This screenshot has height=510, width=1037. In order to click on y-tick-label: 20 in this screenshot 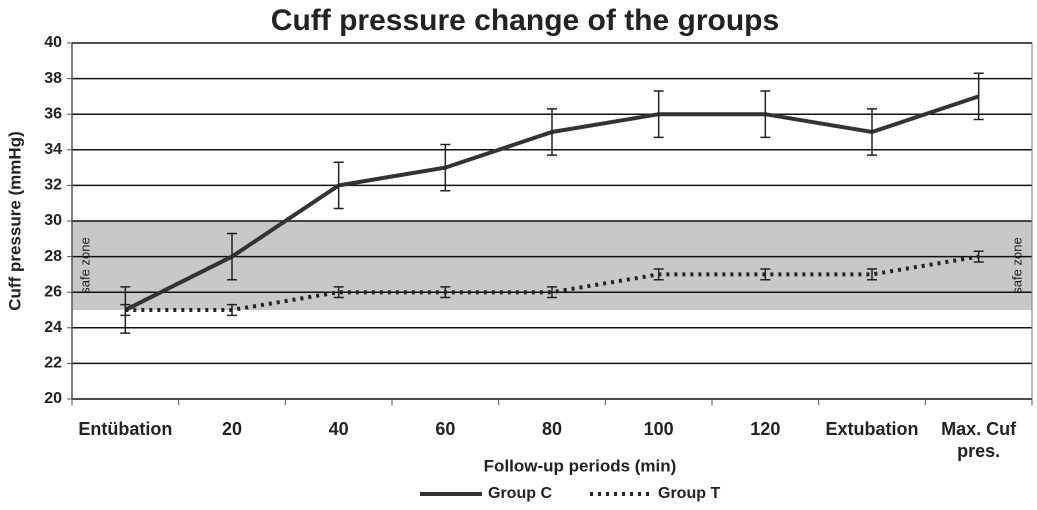, I will do `click(53, 398)`.